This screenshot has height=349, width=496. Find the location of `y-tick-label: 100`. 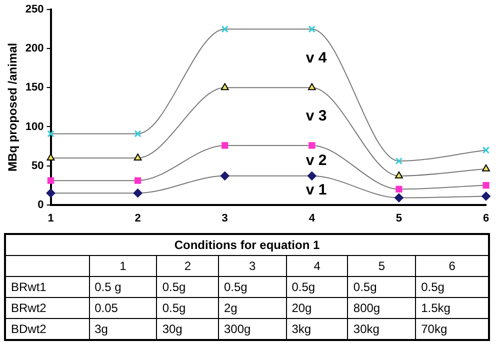

y-tick-label: 100 is located at coordinates (34, 126).